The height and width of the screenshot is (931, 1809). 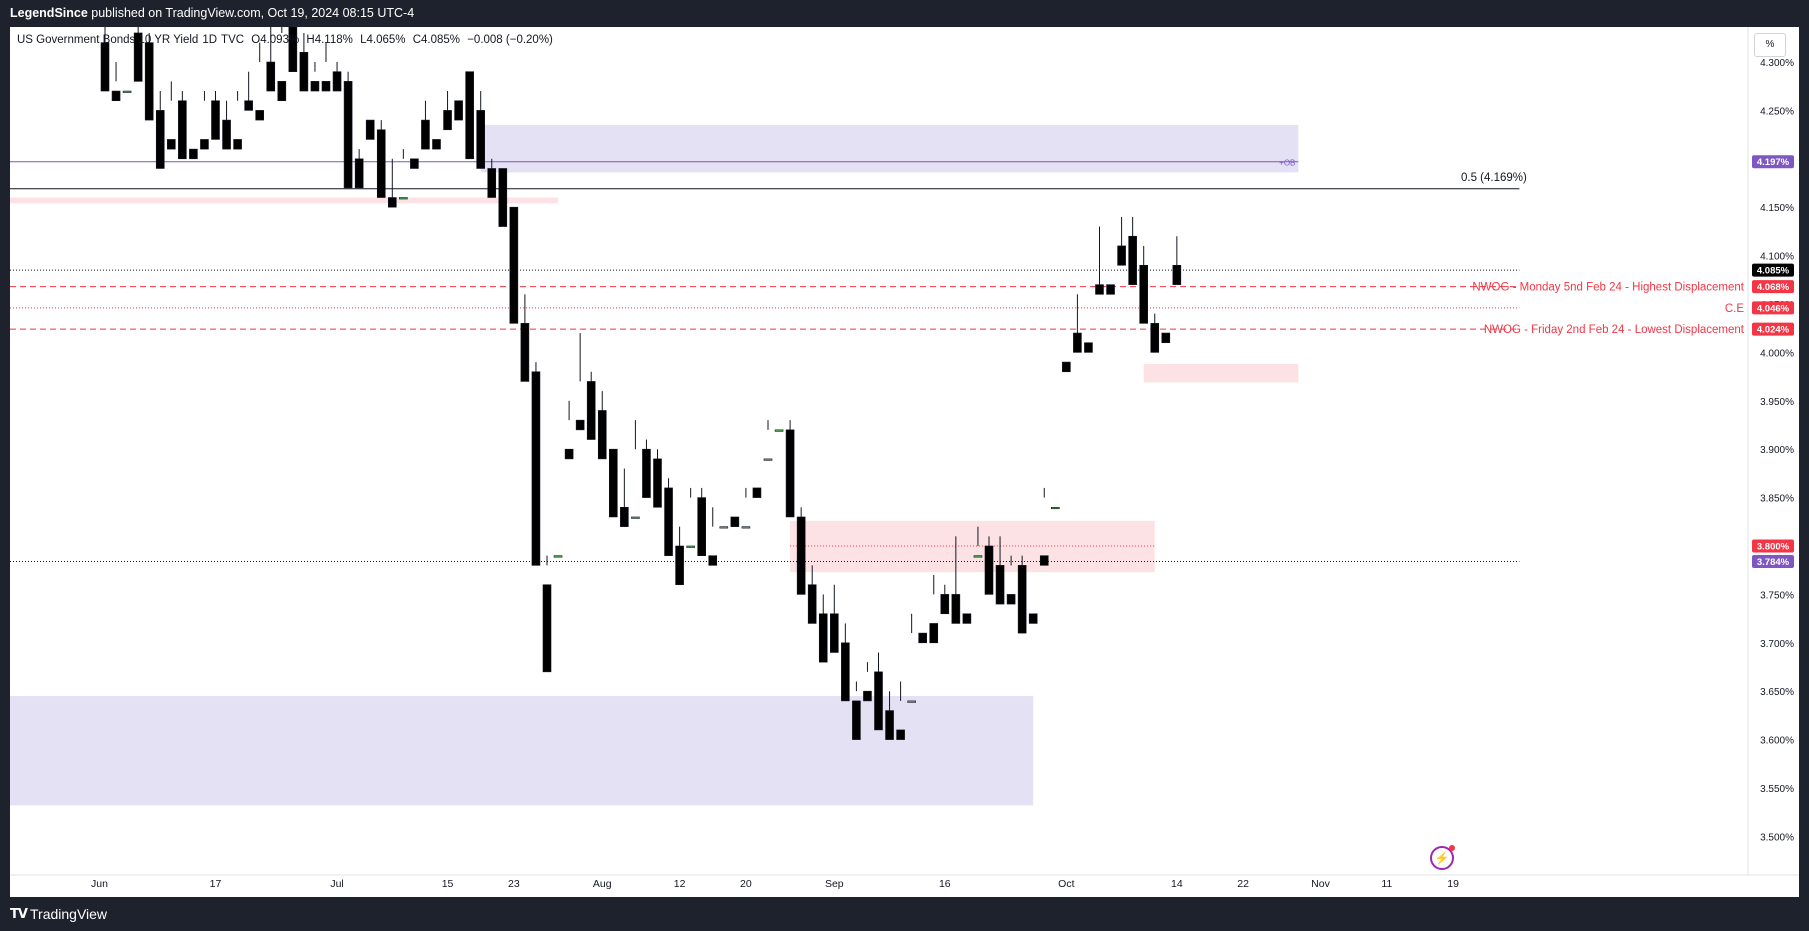 What do you see at coordinates (383, 40) in the screenshot?
I see `legend-low: L4.065%` at bounding box center [383, 40].